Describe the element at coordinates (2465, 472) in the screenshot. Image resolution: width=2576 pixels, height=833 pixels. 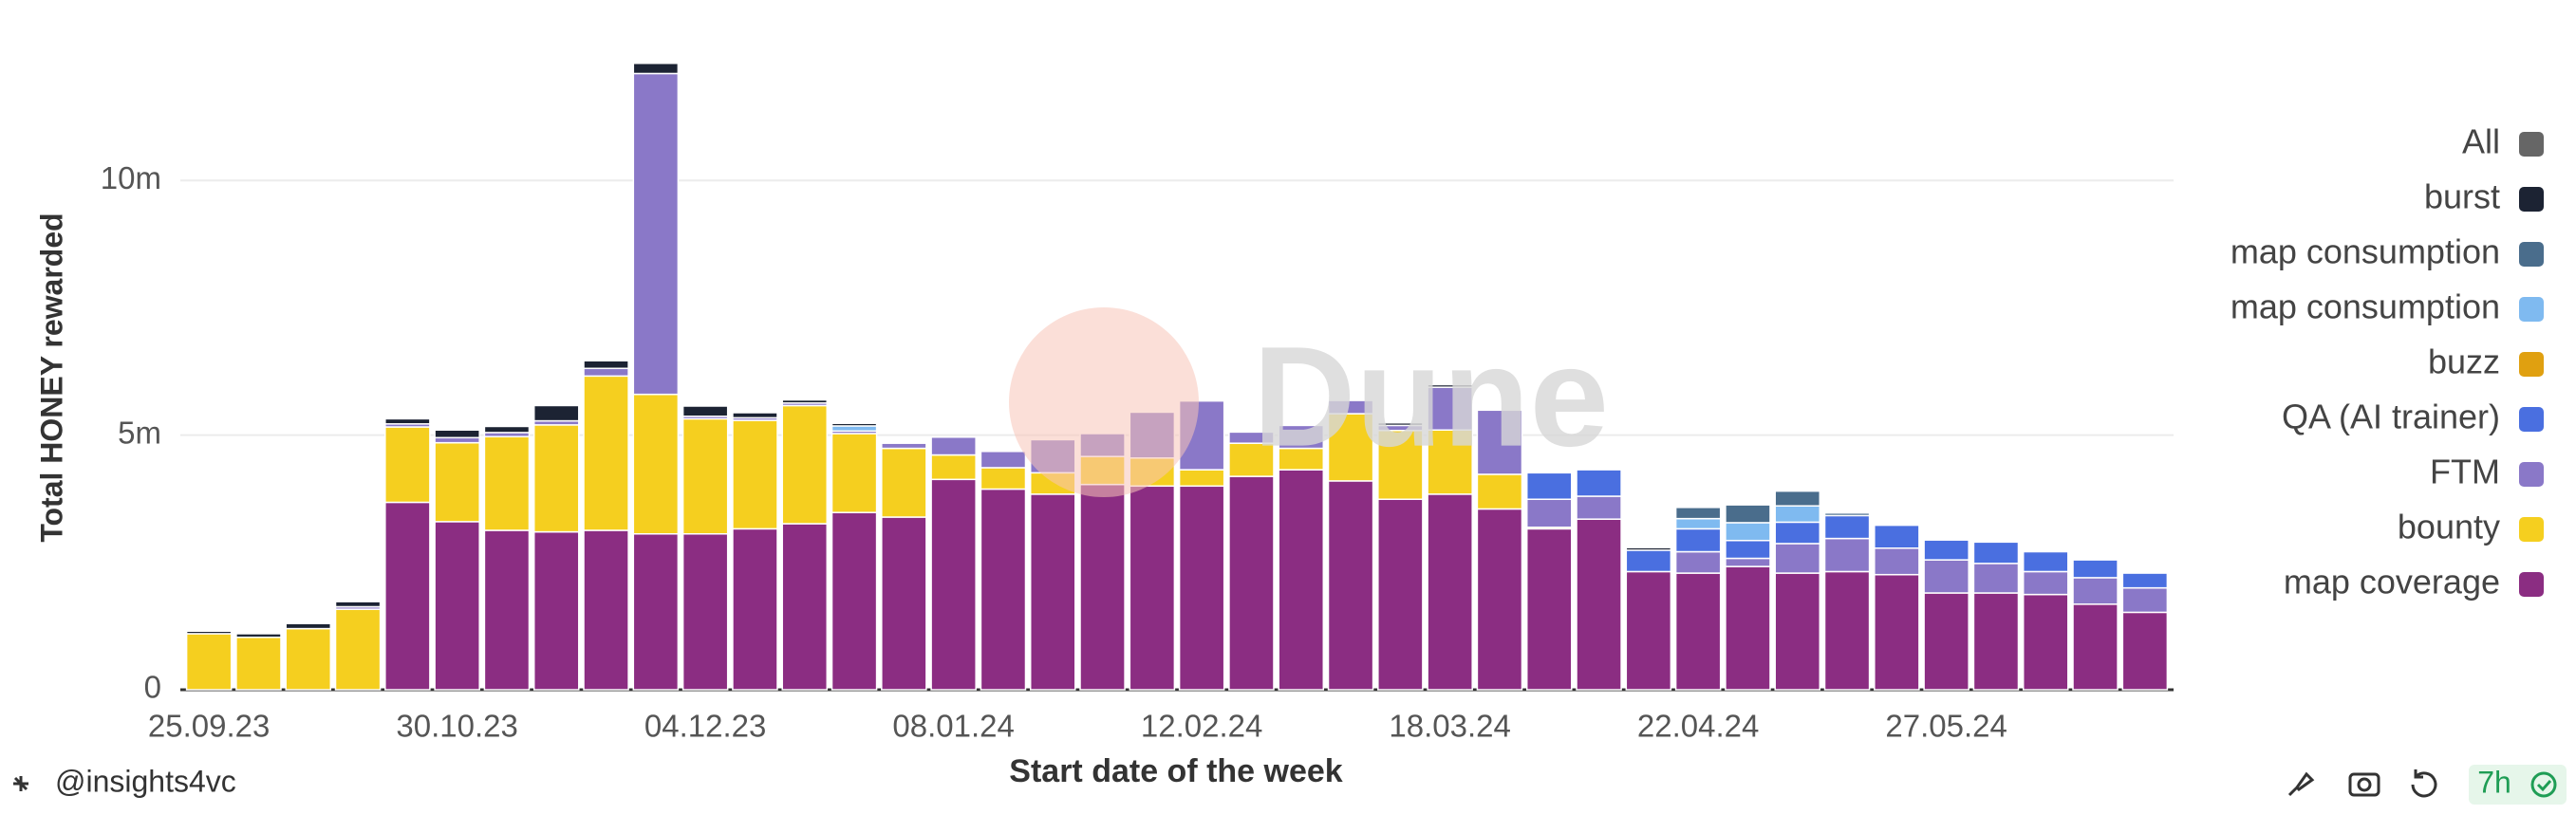
I see `legend-label: FTM` at that location.